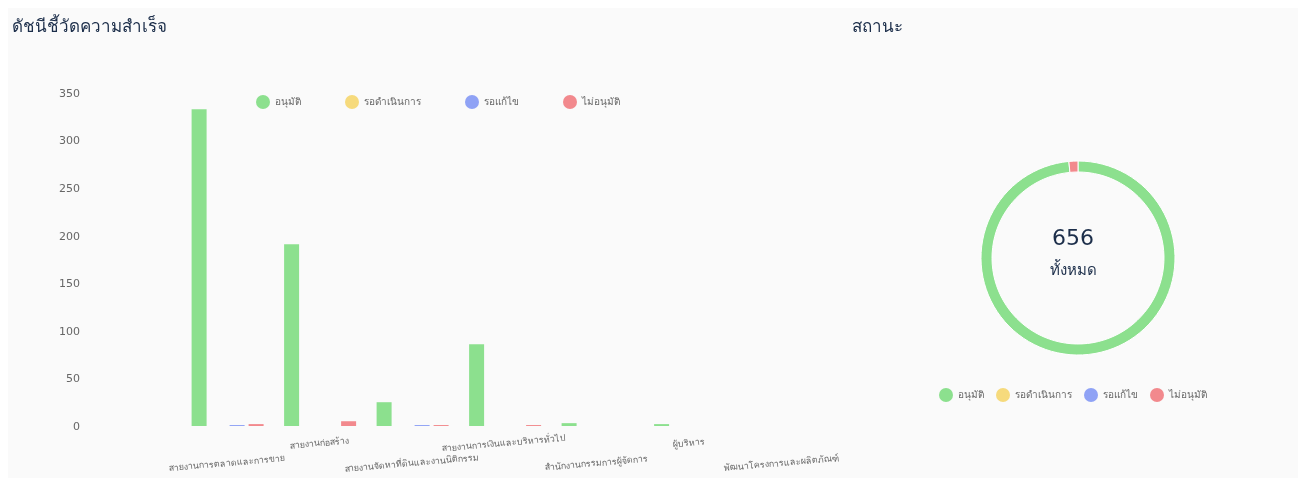 The image size is (1306, 488). What do you see at coordinates (69, 189) in the screenshot?
I see `y-tick-label: 250` at bounding box center [69, 189].